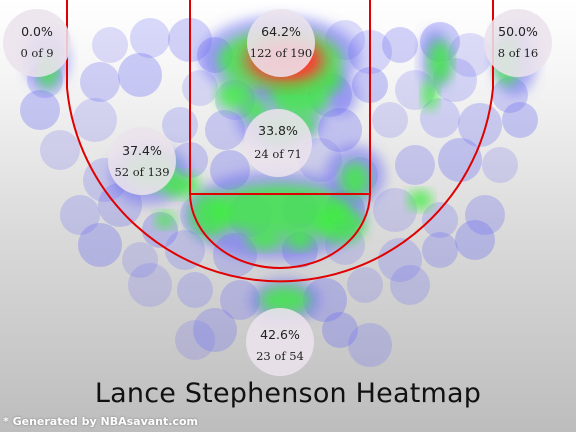  Describe the element at coordinates (37, 43) in the screenshot. I see `zone-left-corner-3: 0.0% 0 of 9` at that location.